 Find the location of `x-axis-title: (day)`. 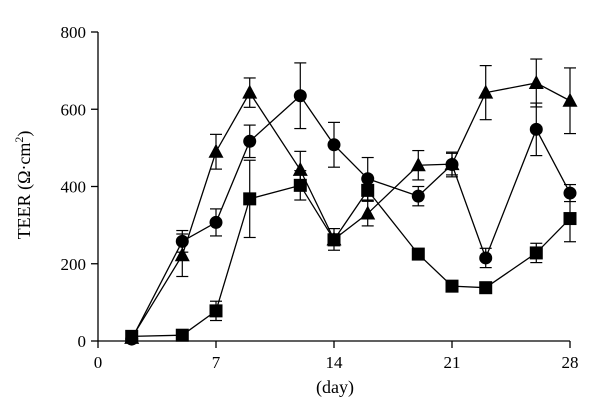

x-axis-title: (day) is located at coordinates (335, 387).